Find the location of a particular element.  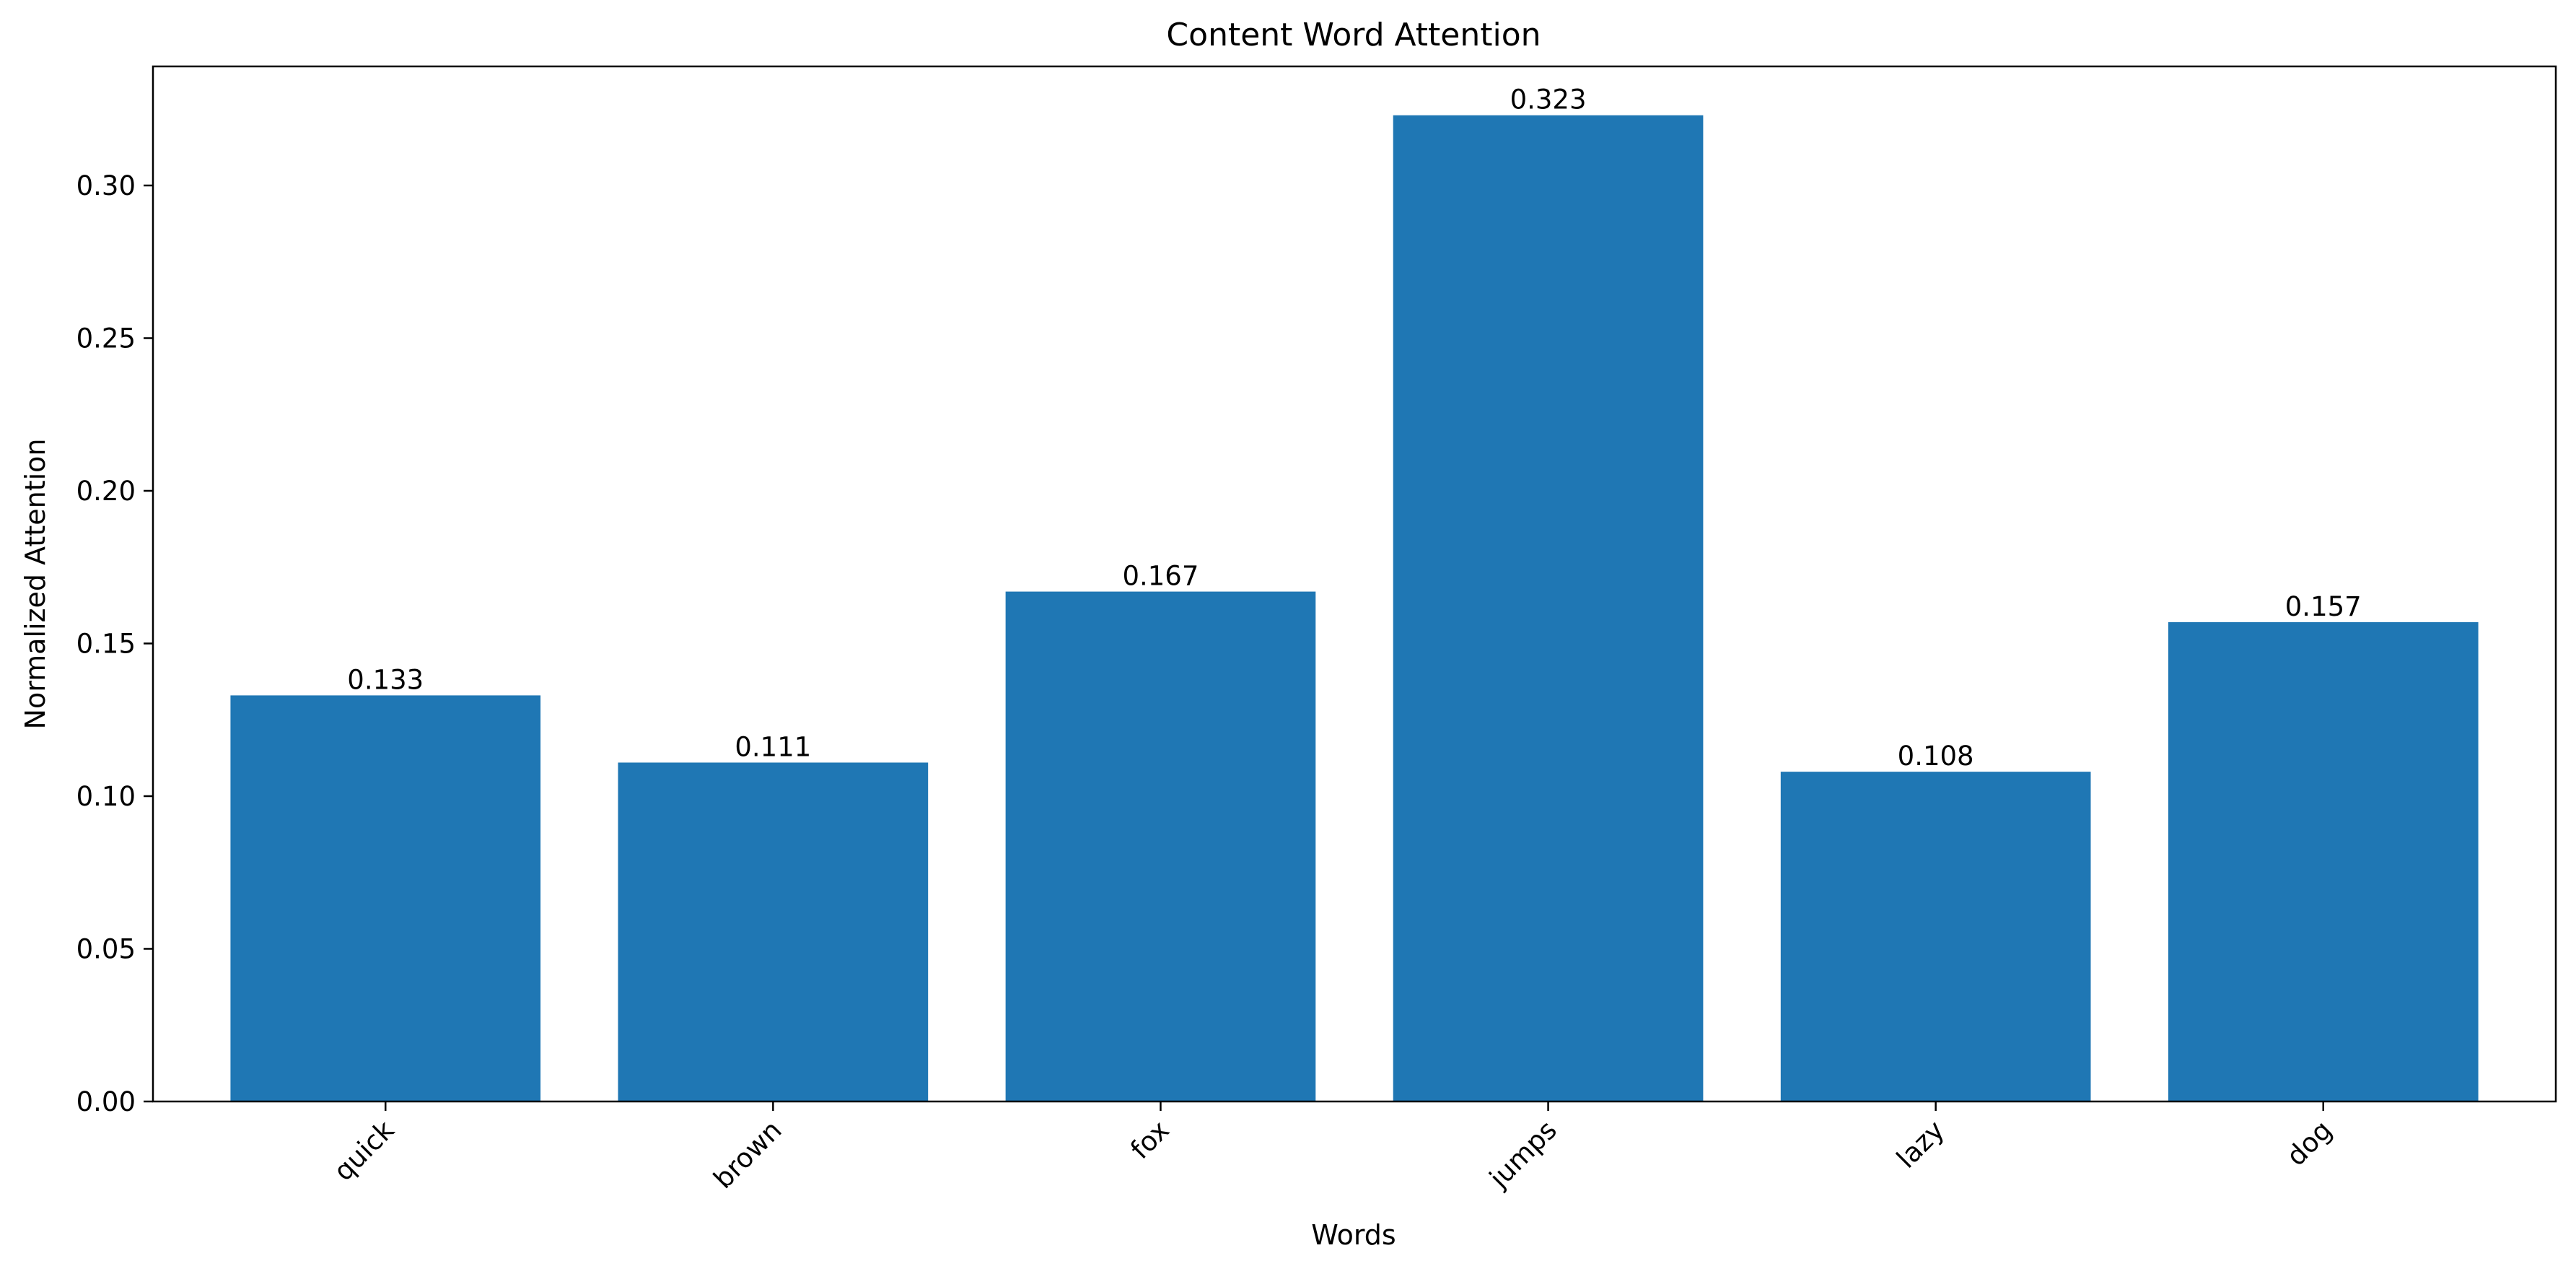

bar-jumps is located at coordinates (1548, 608).